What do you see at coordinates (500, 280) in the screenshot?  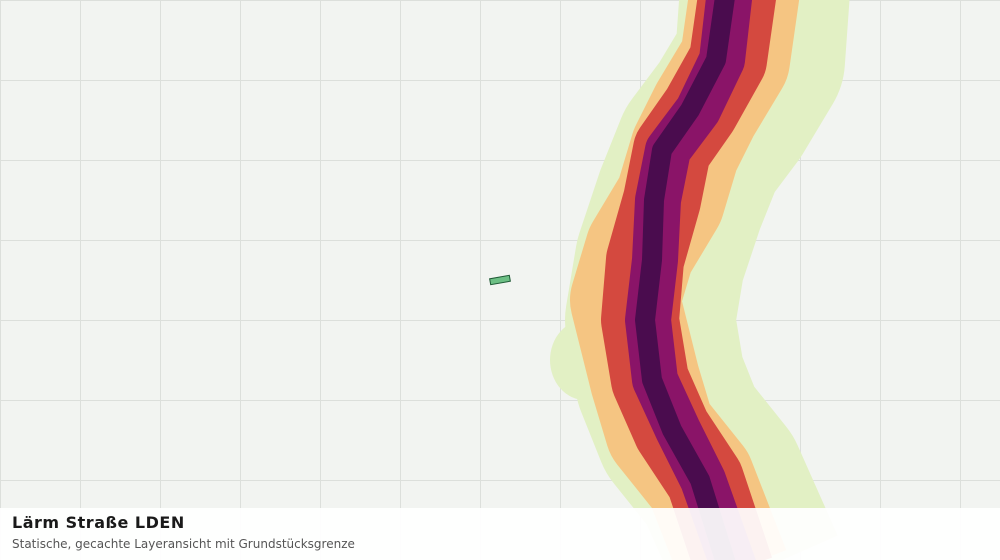 I see `selected-parcel` at bounding box center [500, 280].